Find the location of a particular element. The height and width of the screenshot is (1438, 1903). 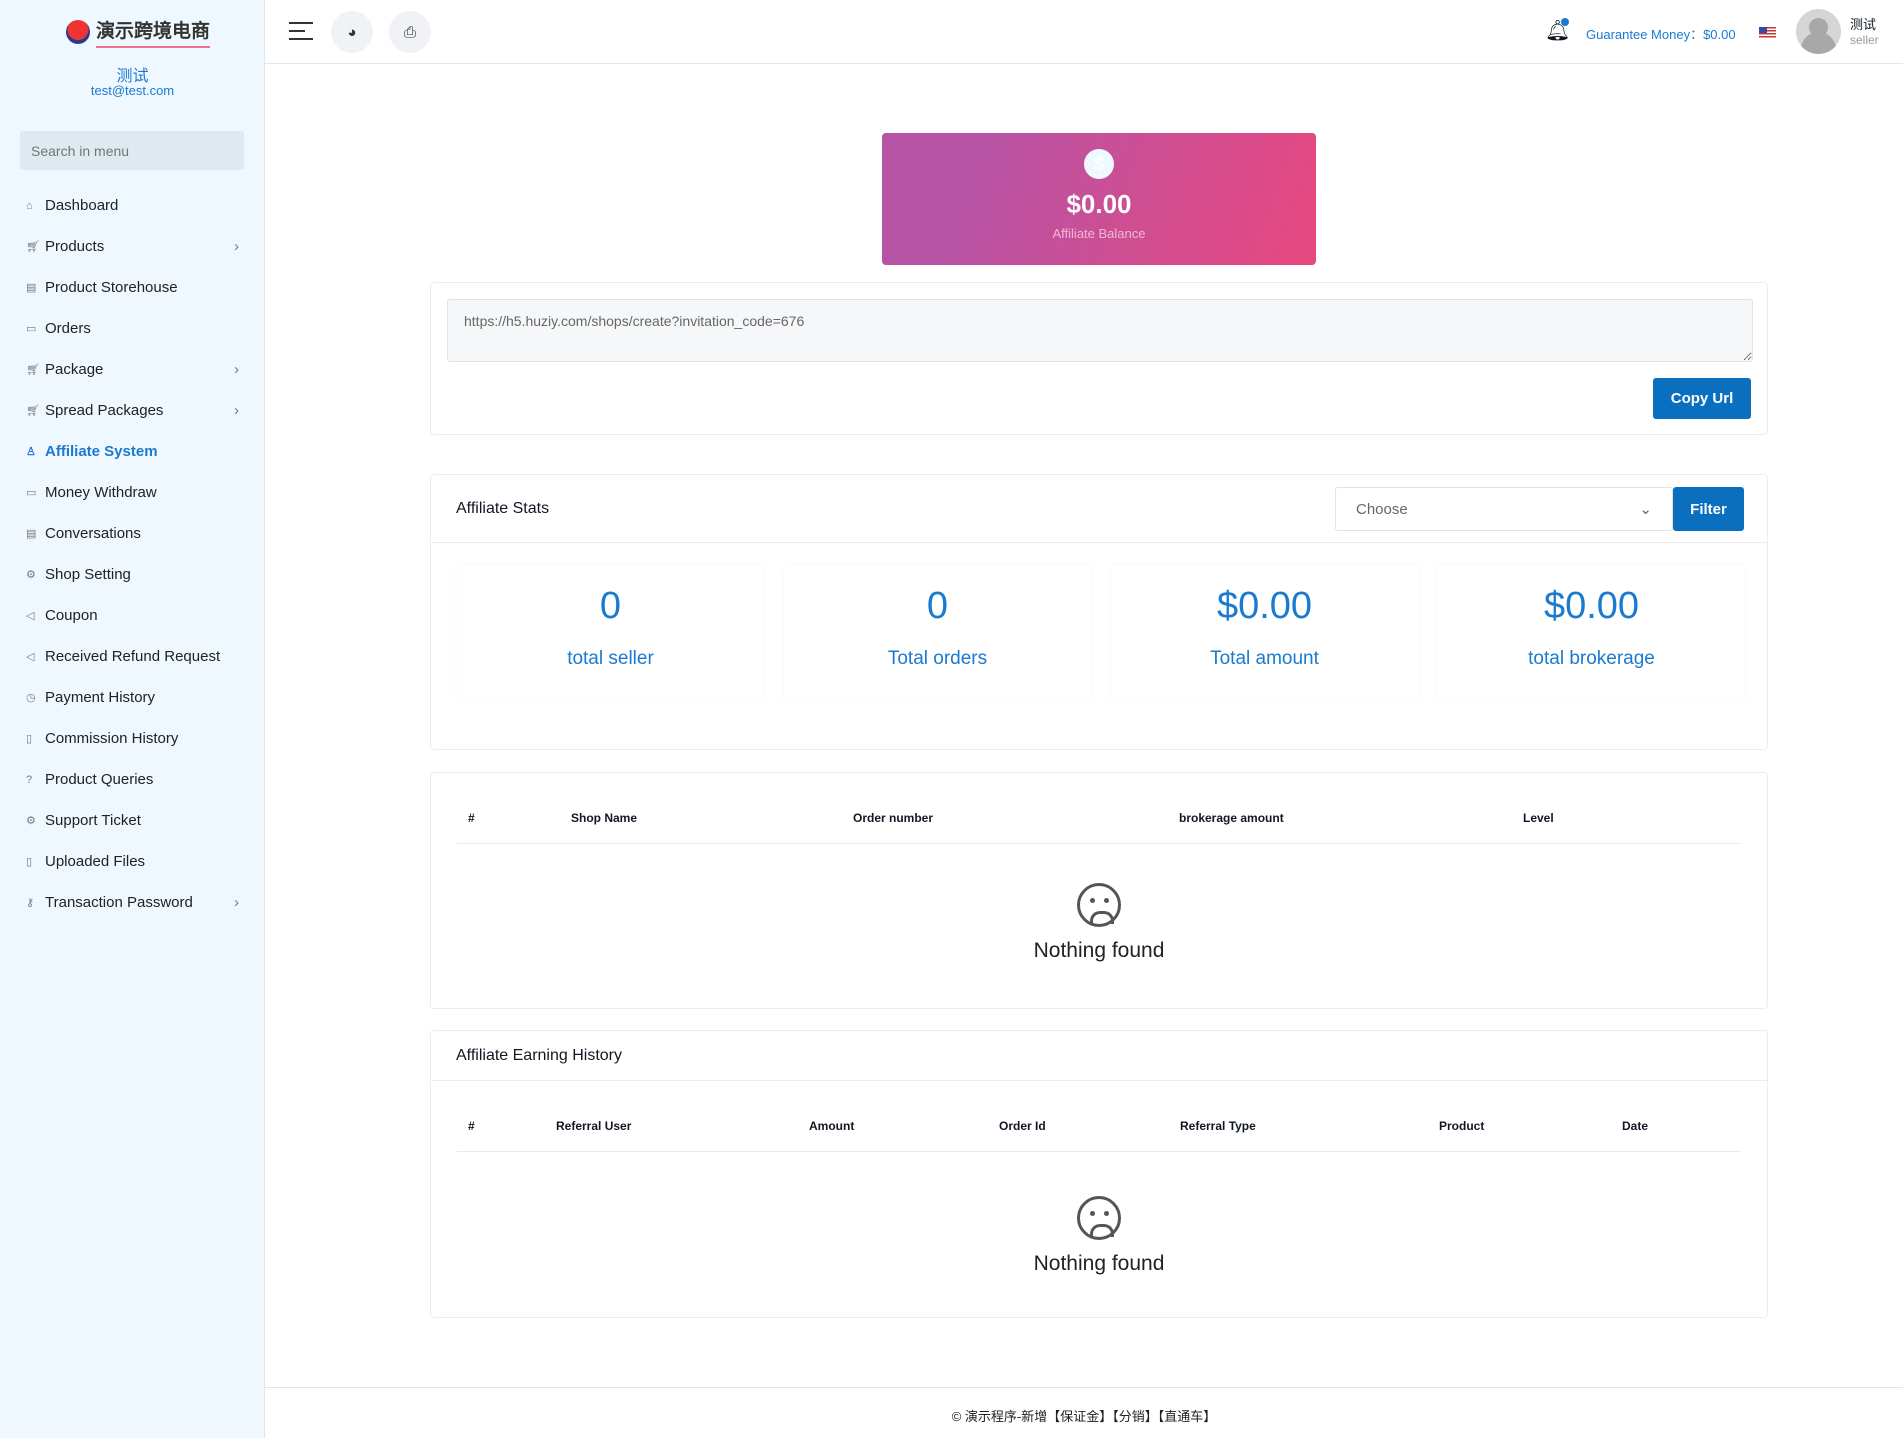

dollar-icon: $ is located at coordinates (1099, 164).